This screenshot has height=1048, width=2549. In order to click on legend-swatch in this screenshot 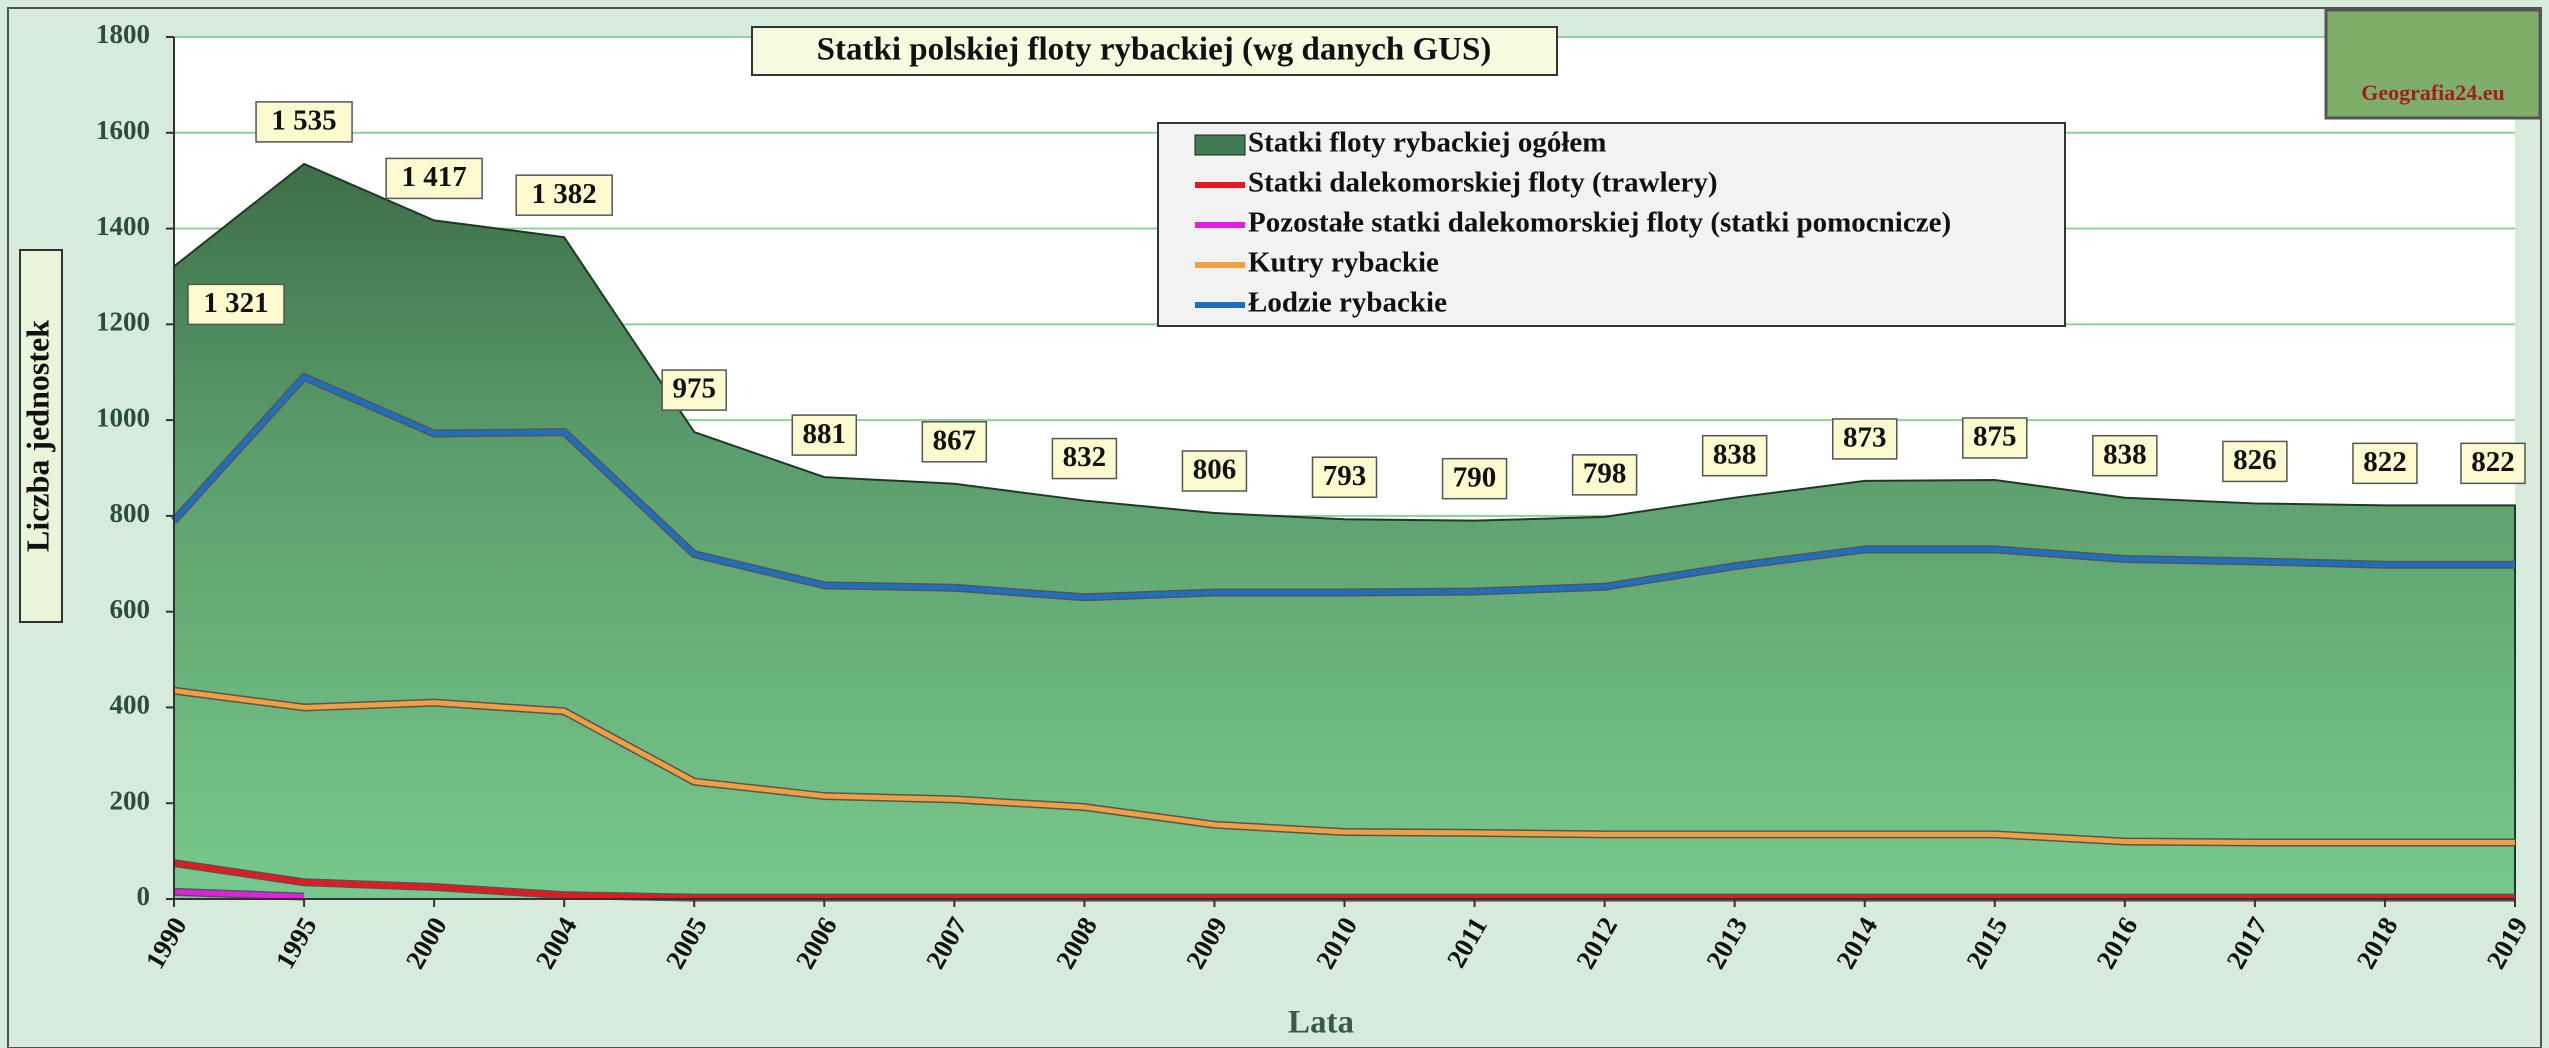, I will do `click(1220, 145)`.